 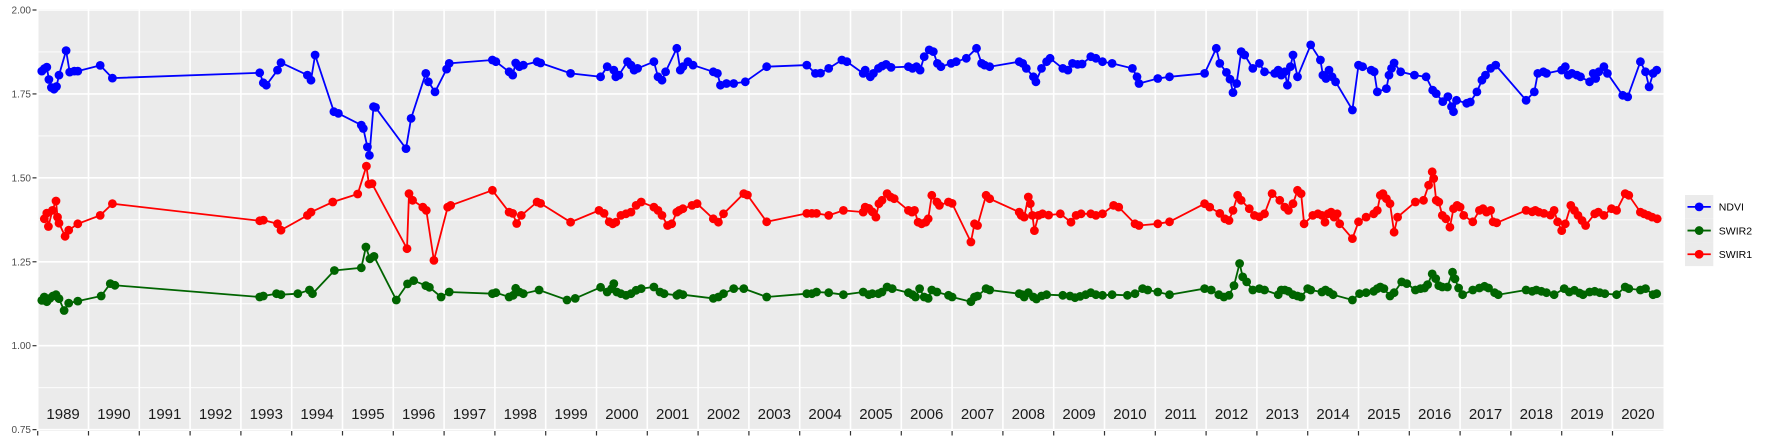 What do you see at coordinates (1718, 230) in the screenshot?
I see `legend-entry-swir2: SWIR2` at bounding box center [1718, 230].